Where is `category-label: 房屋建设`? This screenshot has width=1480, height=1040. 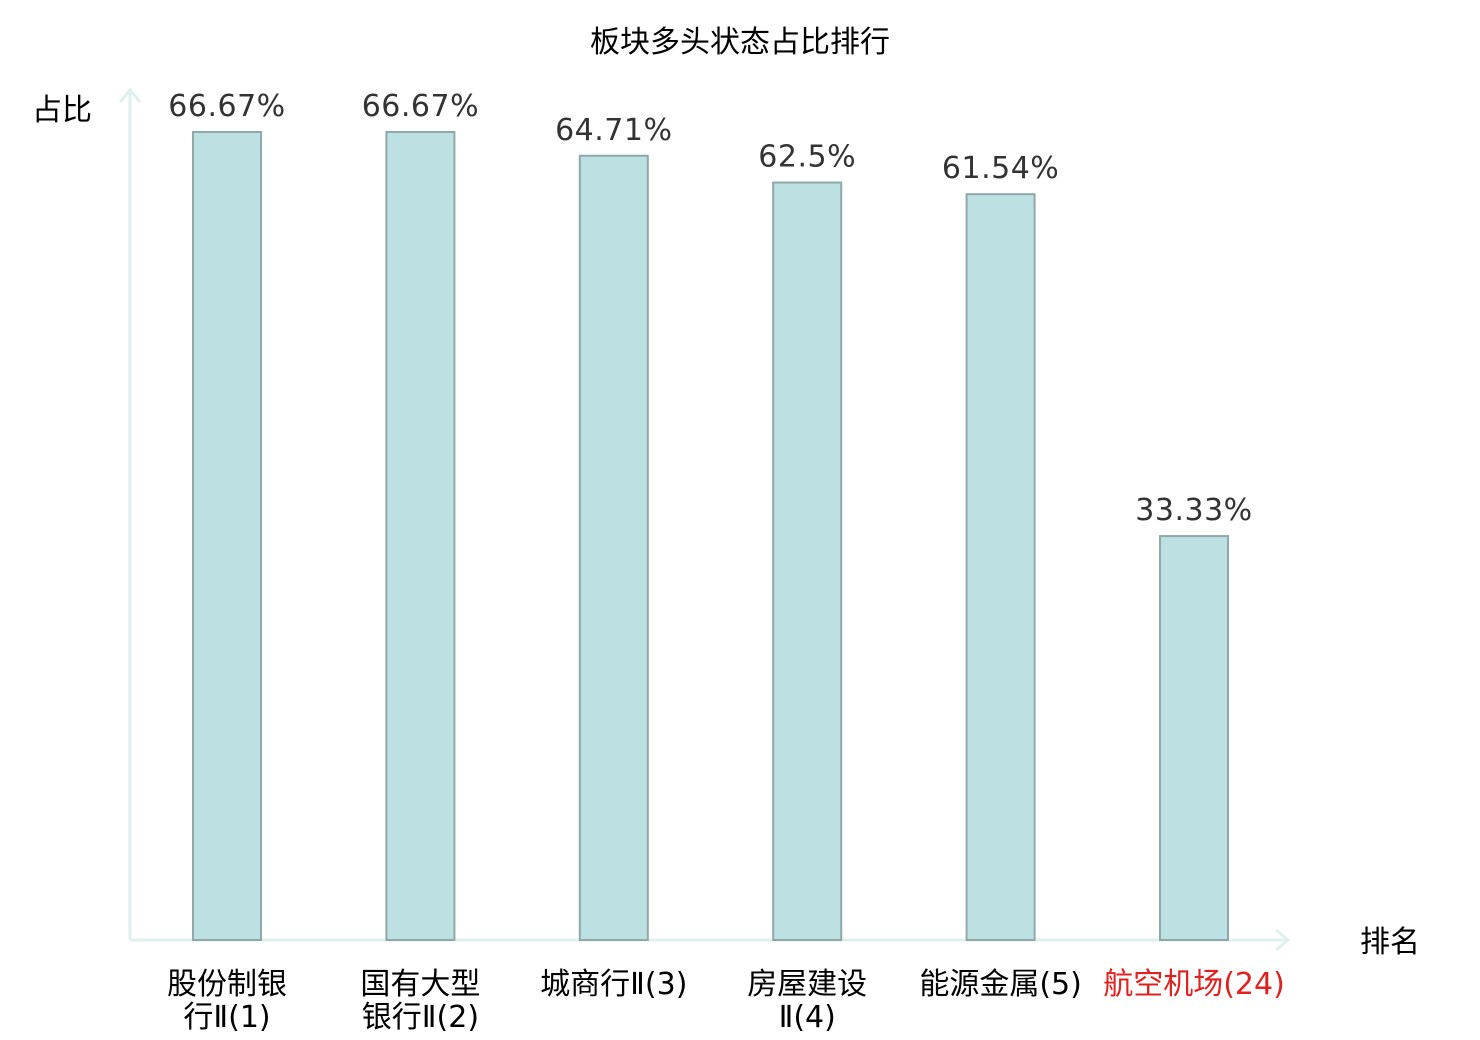
category-label: 房屋建设 is located at coordinates (807, 984).